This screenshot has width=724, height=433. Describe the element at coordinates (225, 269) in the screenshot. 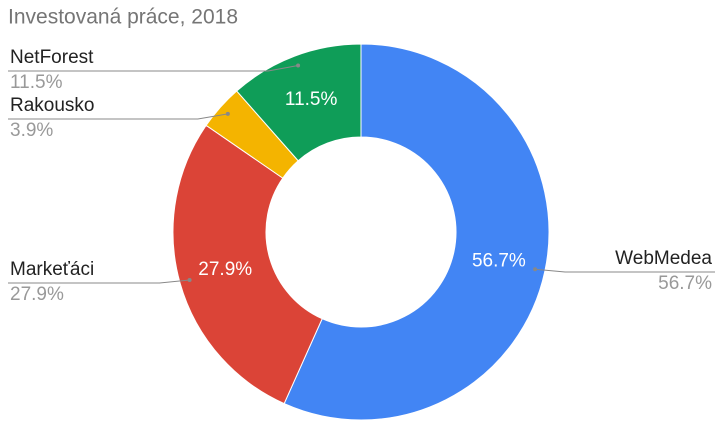

I see `slice-label: 27.9%` at that location.